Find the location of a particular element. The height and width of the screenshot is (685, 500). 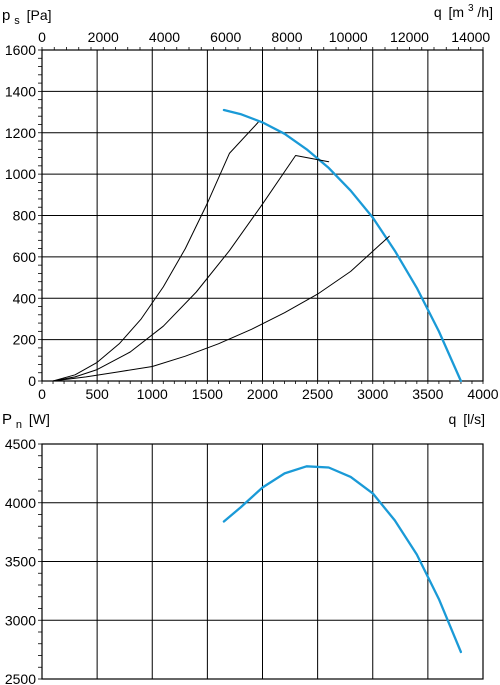

top-x-label-main: q is located at coordinates (438, 12).